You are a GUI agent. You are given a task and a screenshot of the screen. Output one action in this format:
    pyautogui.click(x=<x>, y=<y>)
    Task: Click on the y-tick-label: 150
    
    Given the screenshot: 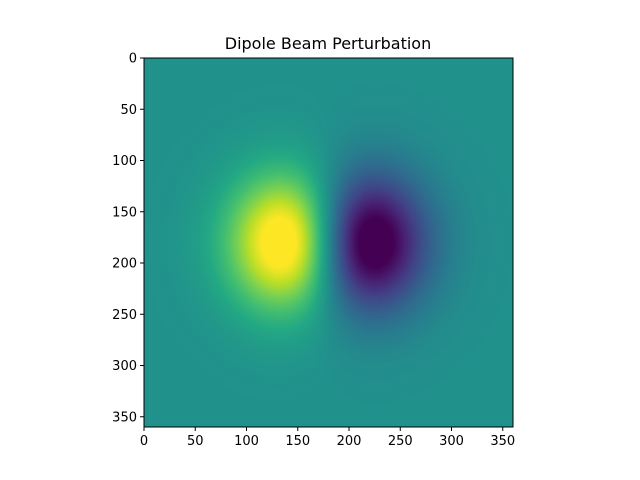 What is the action you would take?
    pyautogui.click(x=124, y=212)
    